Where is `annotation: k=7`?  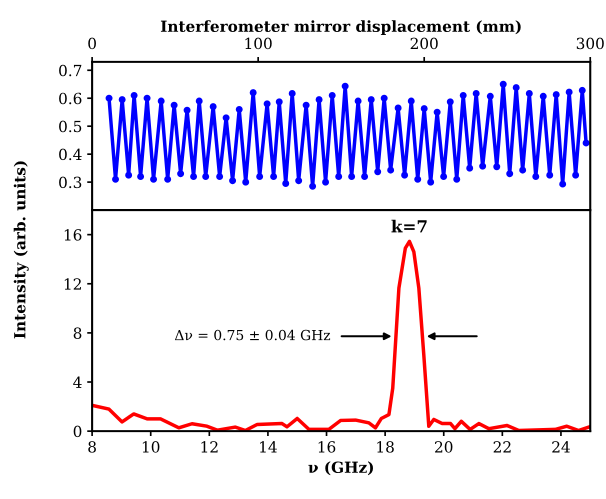
annotation: k=7 is located at coordinates (409, 226).